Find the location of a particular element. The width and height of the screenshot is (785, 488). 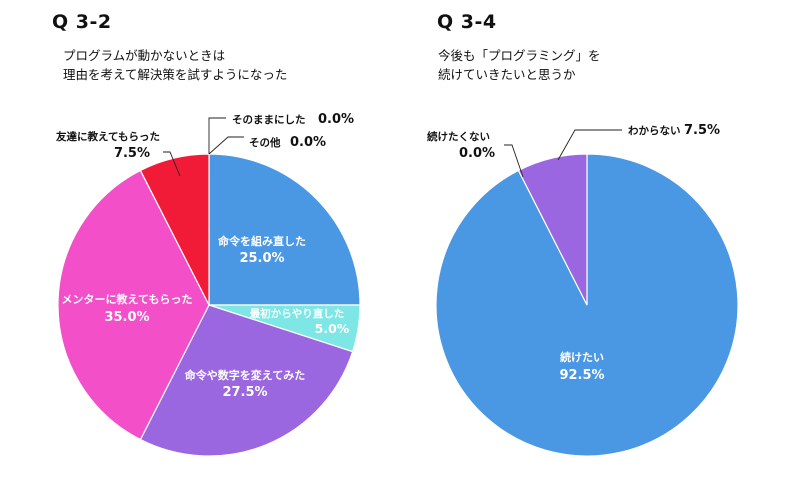

slice-label: メンターに教えてもらった is located at coordinates (127, 299).